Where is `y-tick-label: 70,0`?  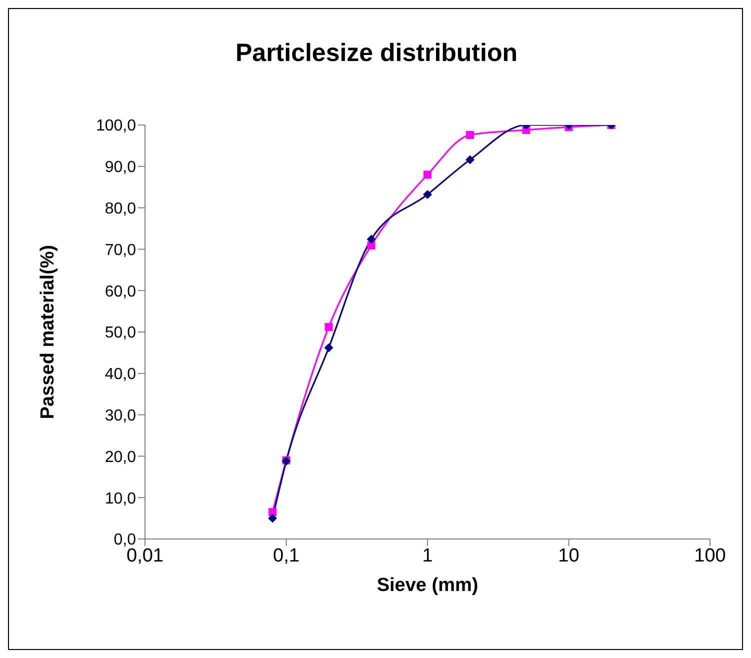 y-tick-label: 70,0 is located at coordinates (120, 250).